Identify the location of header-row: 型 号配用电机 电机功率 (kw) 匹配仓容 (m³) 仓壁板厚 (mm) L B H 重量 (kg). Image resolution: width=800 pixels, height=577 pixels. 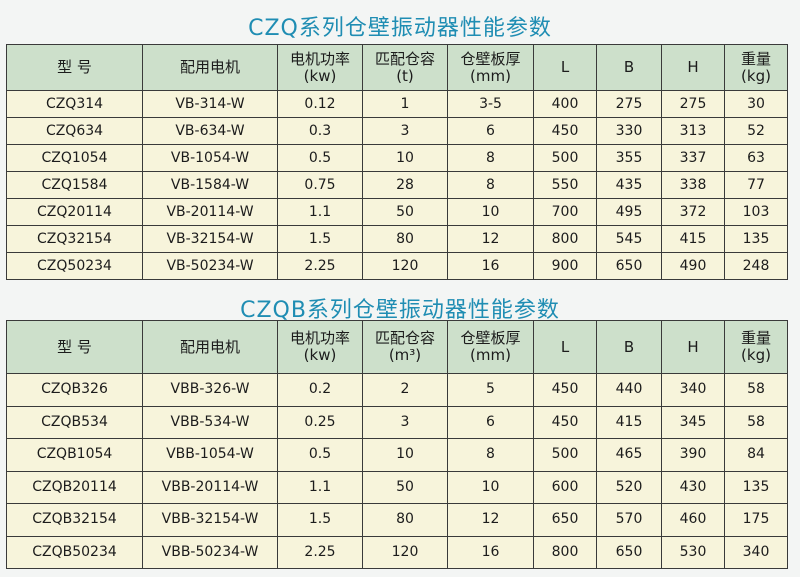
(397, 347).